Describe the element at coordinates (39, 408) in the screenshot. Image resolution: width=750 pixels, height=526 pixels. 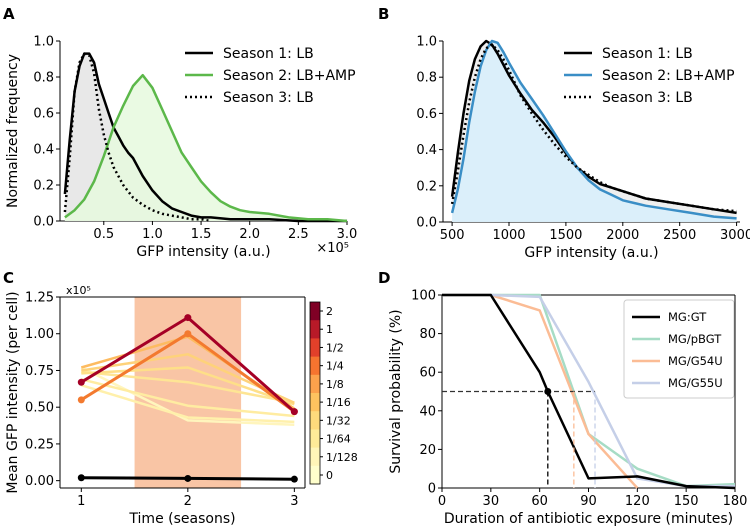
I see `y-tick-label: 0.50` at that location.